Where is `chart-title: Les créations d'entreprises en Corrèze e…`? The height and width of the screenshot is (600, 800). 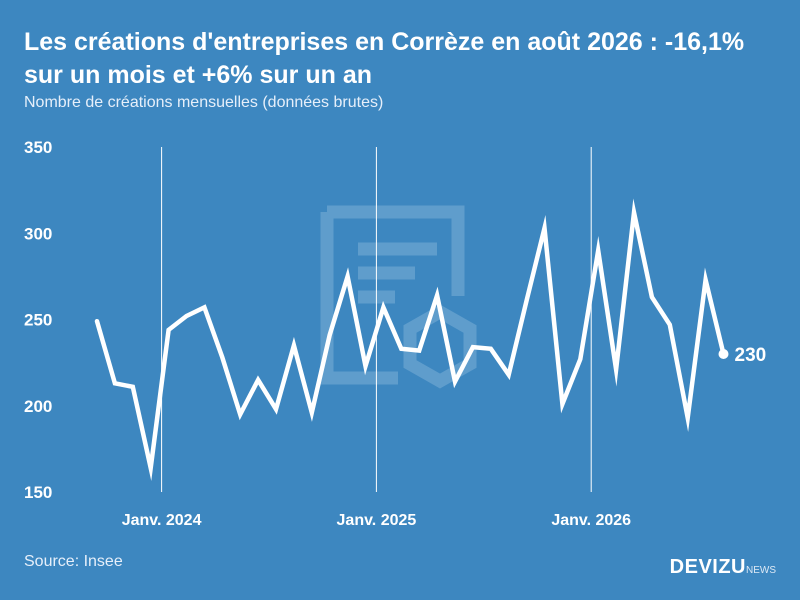
chart-title: Les créations d'entreprises en Corrèze e… is located at coordinates (384, 58).